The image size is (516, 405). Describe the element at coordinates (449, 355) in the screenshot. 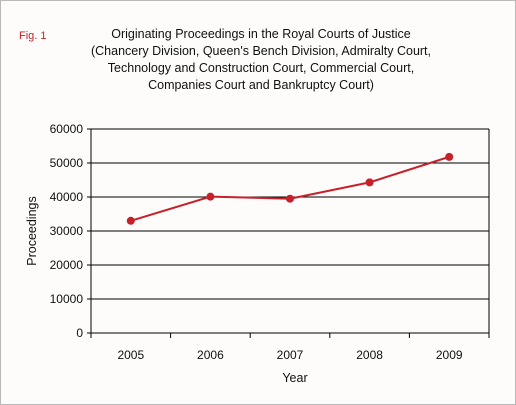

I see `x-tick-label: 2009` at that location.